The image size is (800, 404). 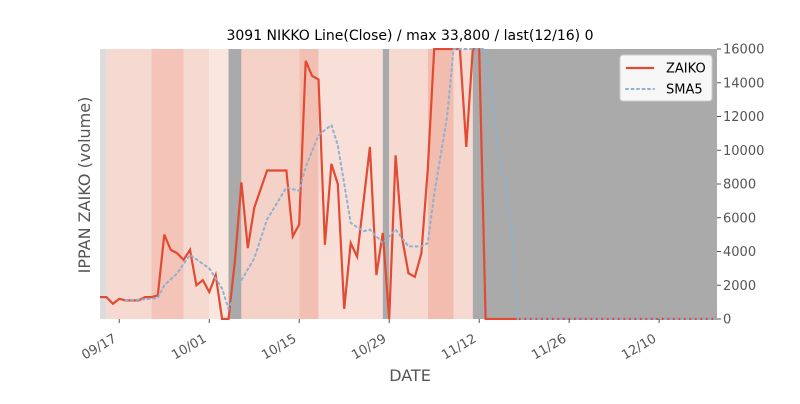 What do you see at coordinates (743, 83) in the screenshot?
I see `y-tick-label: 14000` at bounding box center [743, 83].